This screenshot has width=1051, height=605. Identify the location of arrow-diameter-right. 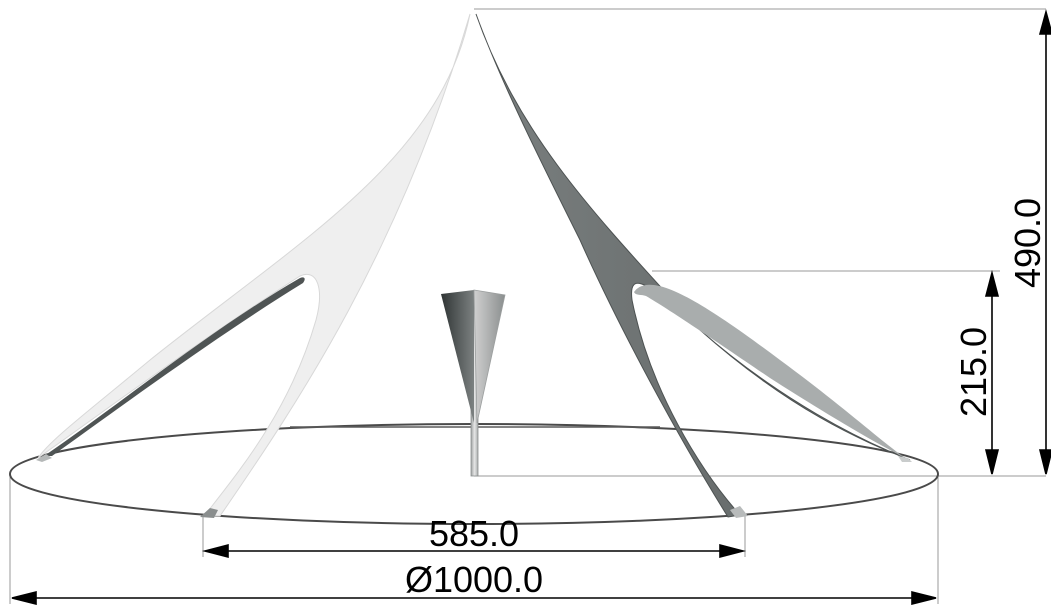
(924, 597).